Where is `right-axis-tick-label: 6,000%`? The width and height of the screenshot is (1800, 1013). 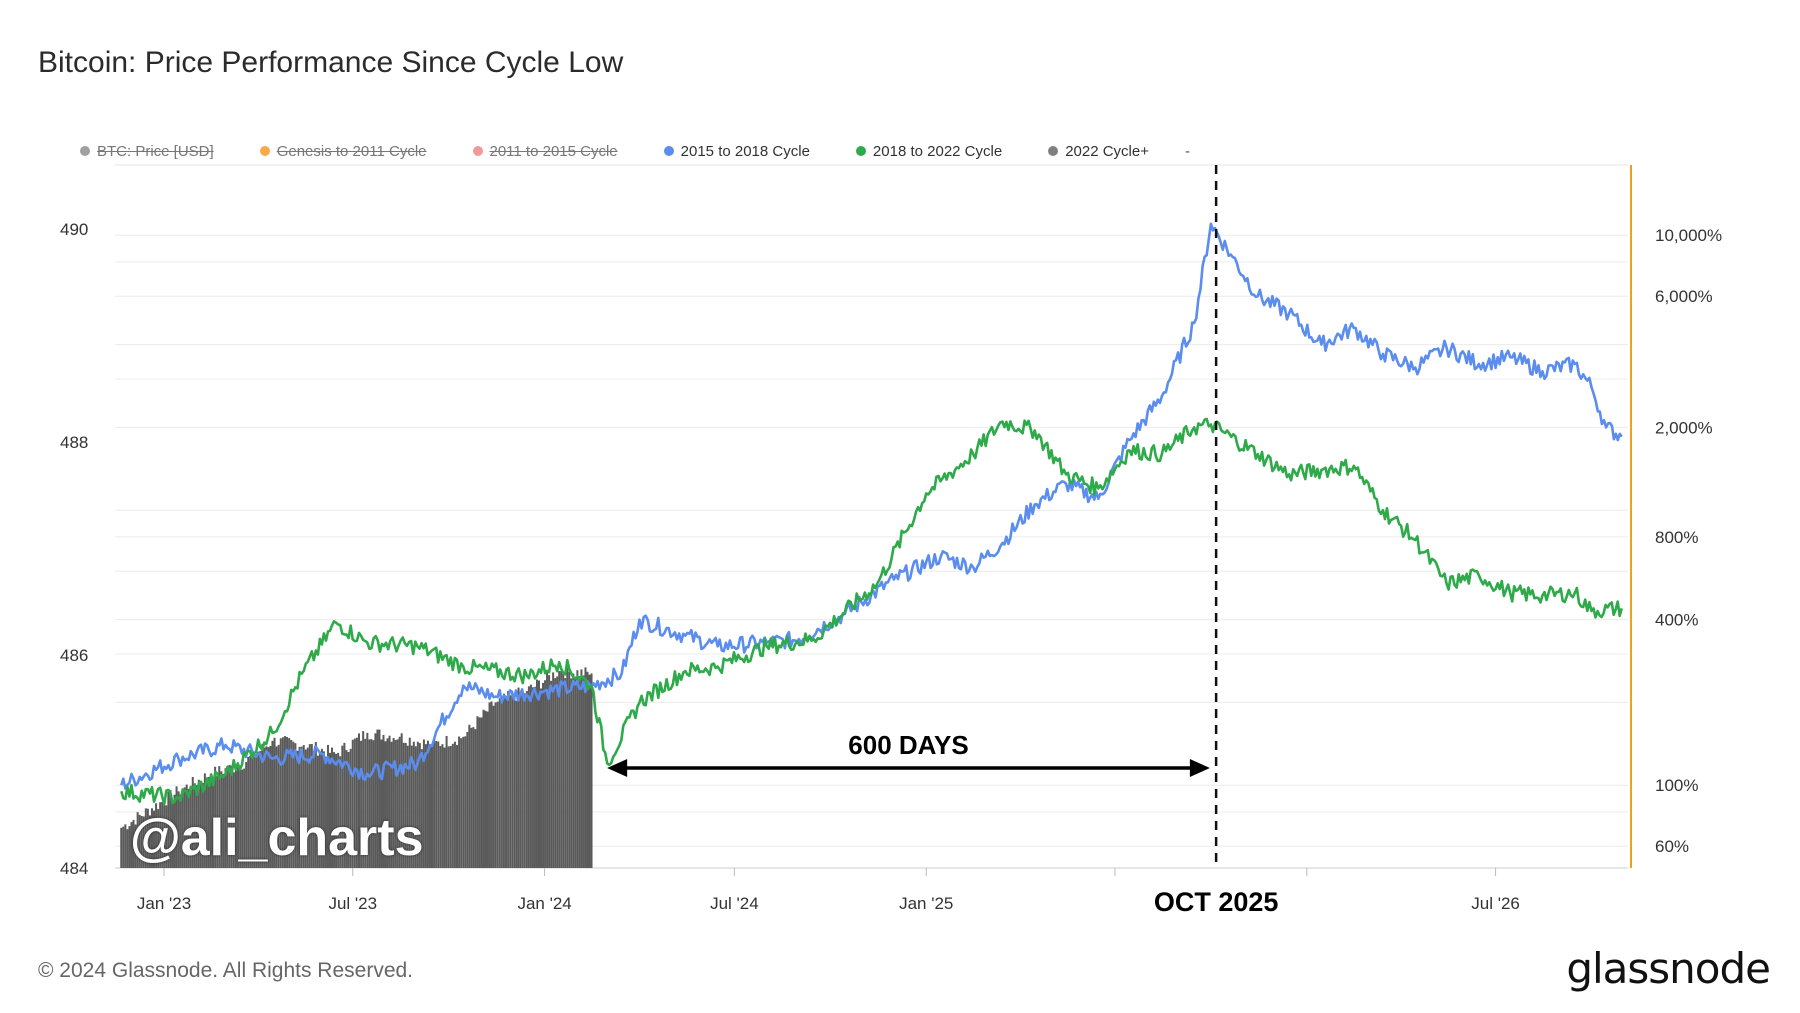
right-axis-tick-label: 6,000% is located at coordinates (1684, 296).